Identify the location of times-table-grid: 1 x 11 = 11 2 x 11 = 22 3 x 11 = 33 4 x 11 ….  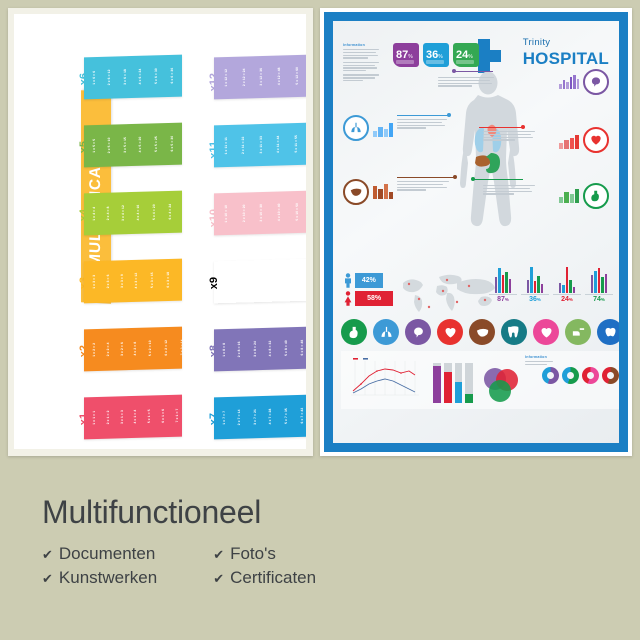
(262, 145).